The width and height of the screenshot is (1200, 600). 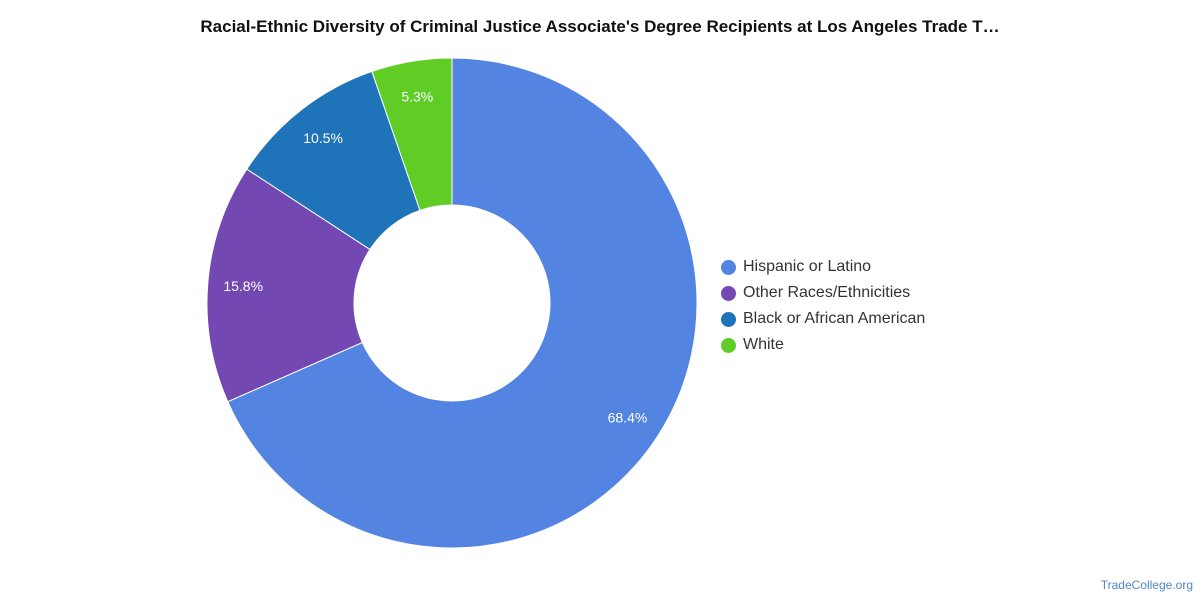 What do you see at coordinates (333, 160) in the screenshot?
I see `slice-black` at bounding box center [333, 160].